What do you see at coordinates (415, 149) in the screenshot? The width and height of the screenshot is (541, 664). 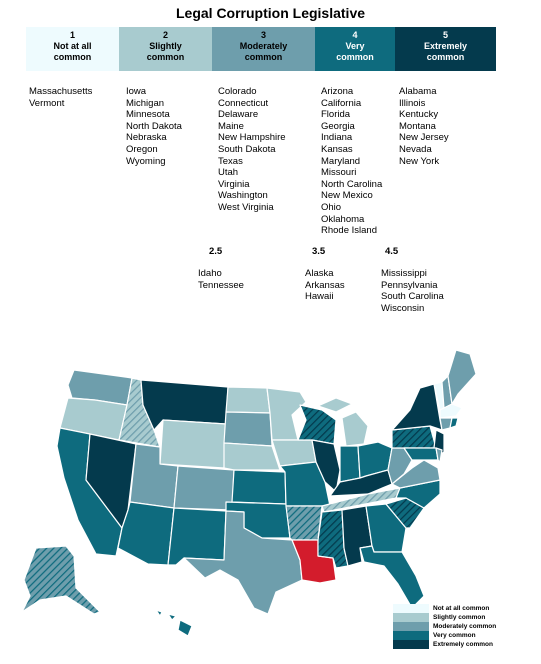 I see `state-name: Nevada` at bounding box center [415, 149].